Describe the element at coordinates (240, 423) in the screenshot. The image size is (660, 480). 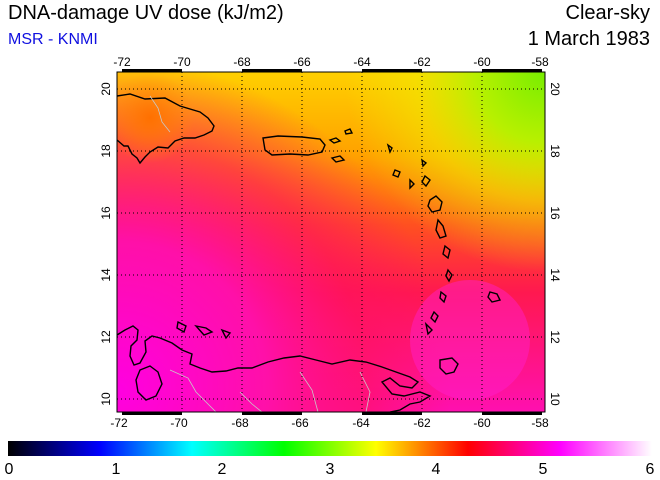
I see `lon-tick-bottom: -68` at that location.